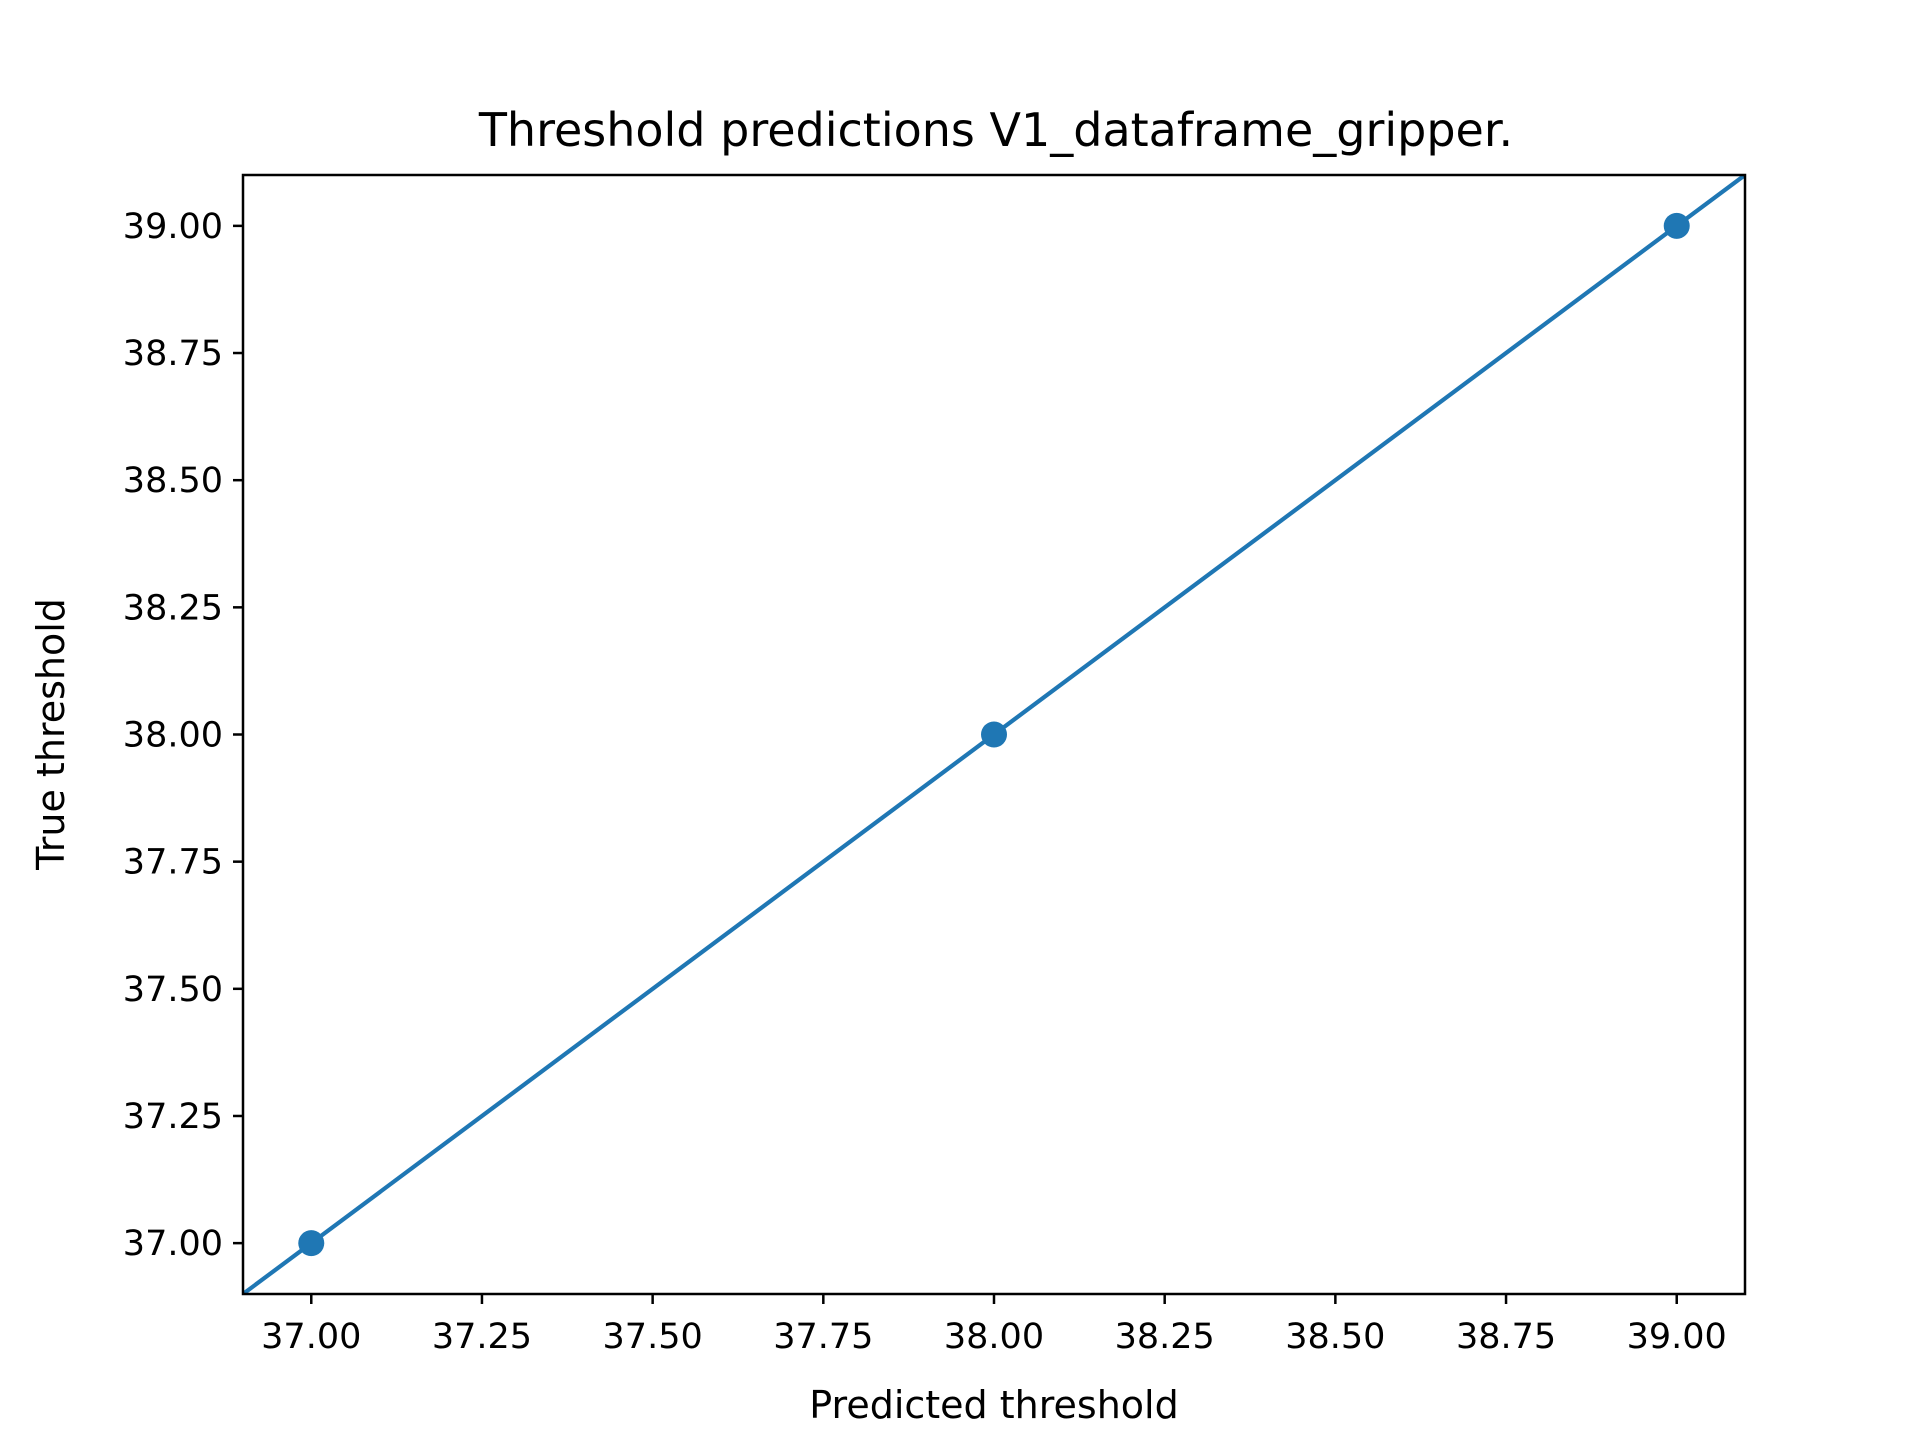 Image resolution: width=1920 pixels, height=1440 pixels. I want to click on x-tick-label: 38.25, so click(1165, 1337).